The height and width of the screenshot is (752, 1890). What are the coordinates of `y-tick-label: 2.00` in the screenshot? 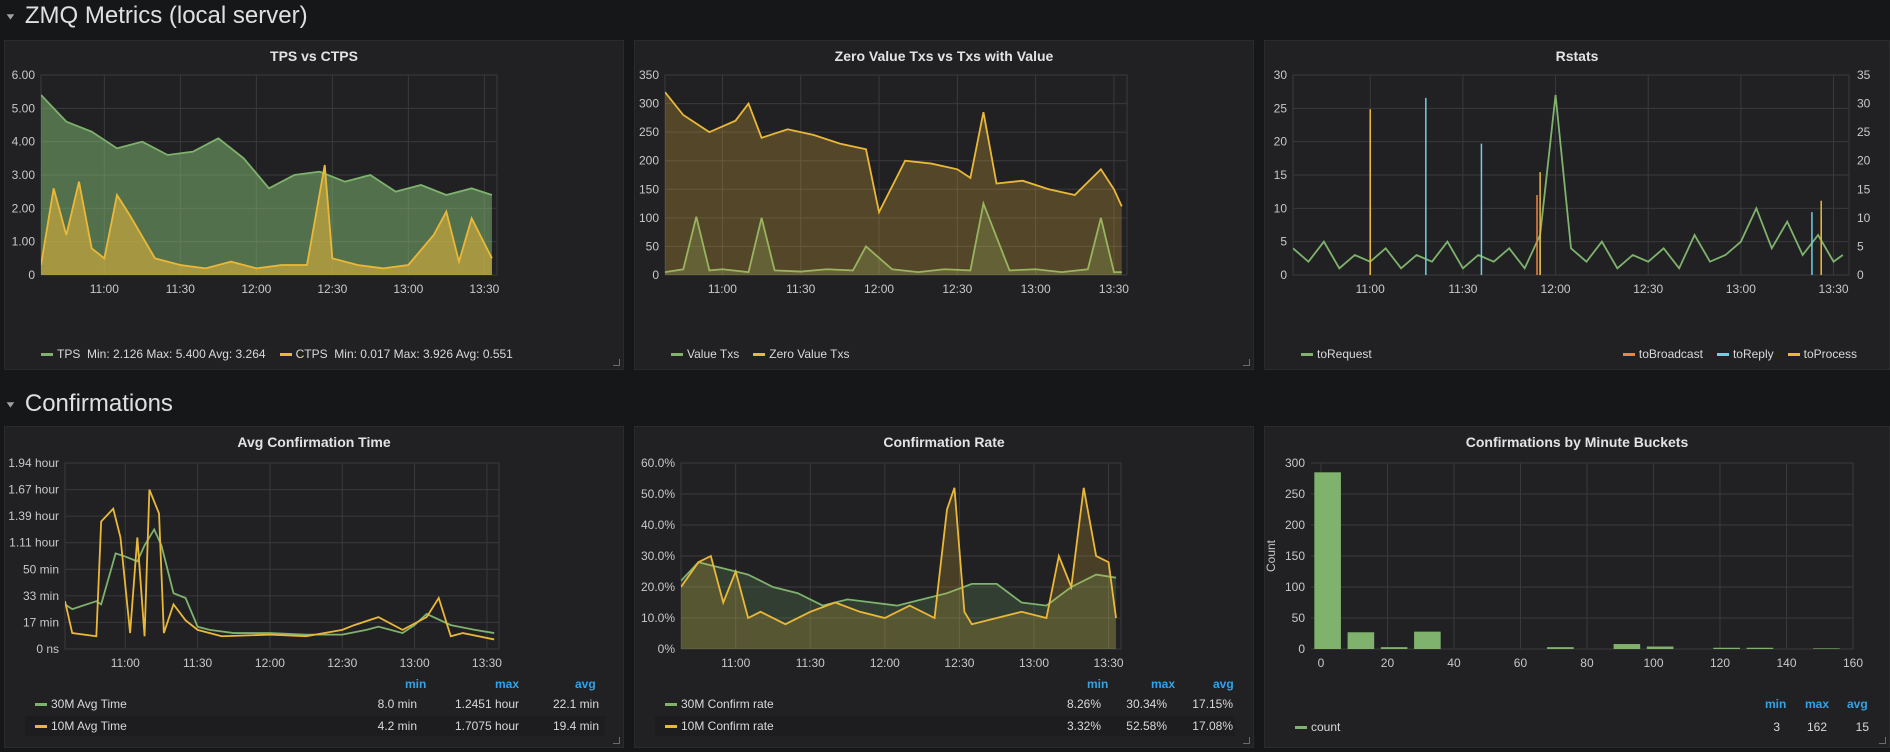 It's located at (24, 208).